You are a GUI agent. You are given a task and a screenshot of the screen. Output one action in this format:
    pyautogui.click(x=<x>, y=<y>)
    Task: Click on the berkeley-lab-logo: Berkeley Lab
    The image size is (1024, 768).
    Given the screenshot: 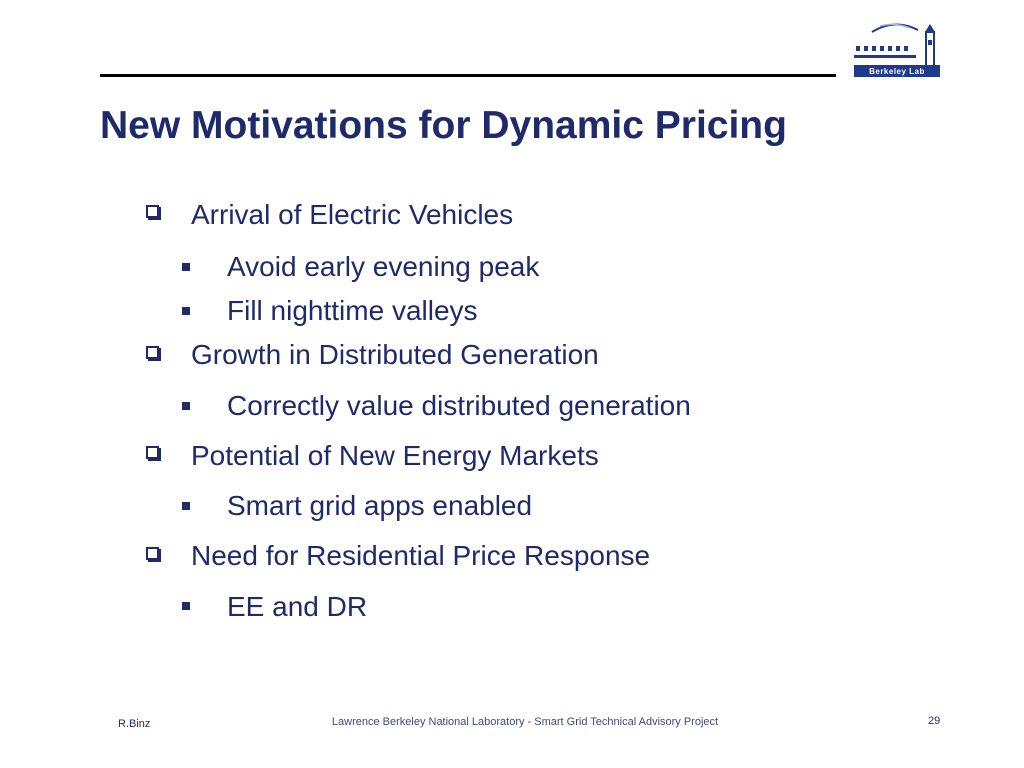 What is the action you would take?
    pyautogui.click(x=897, y=50)
    